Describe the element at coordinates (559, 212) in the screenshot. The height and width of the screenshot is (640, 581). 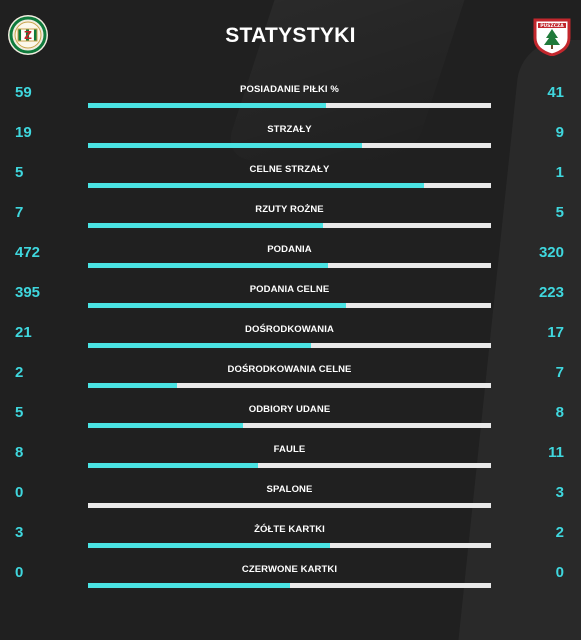
I see `away-value: 5` at that location.